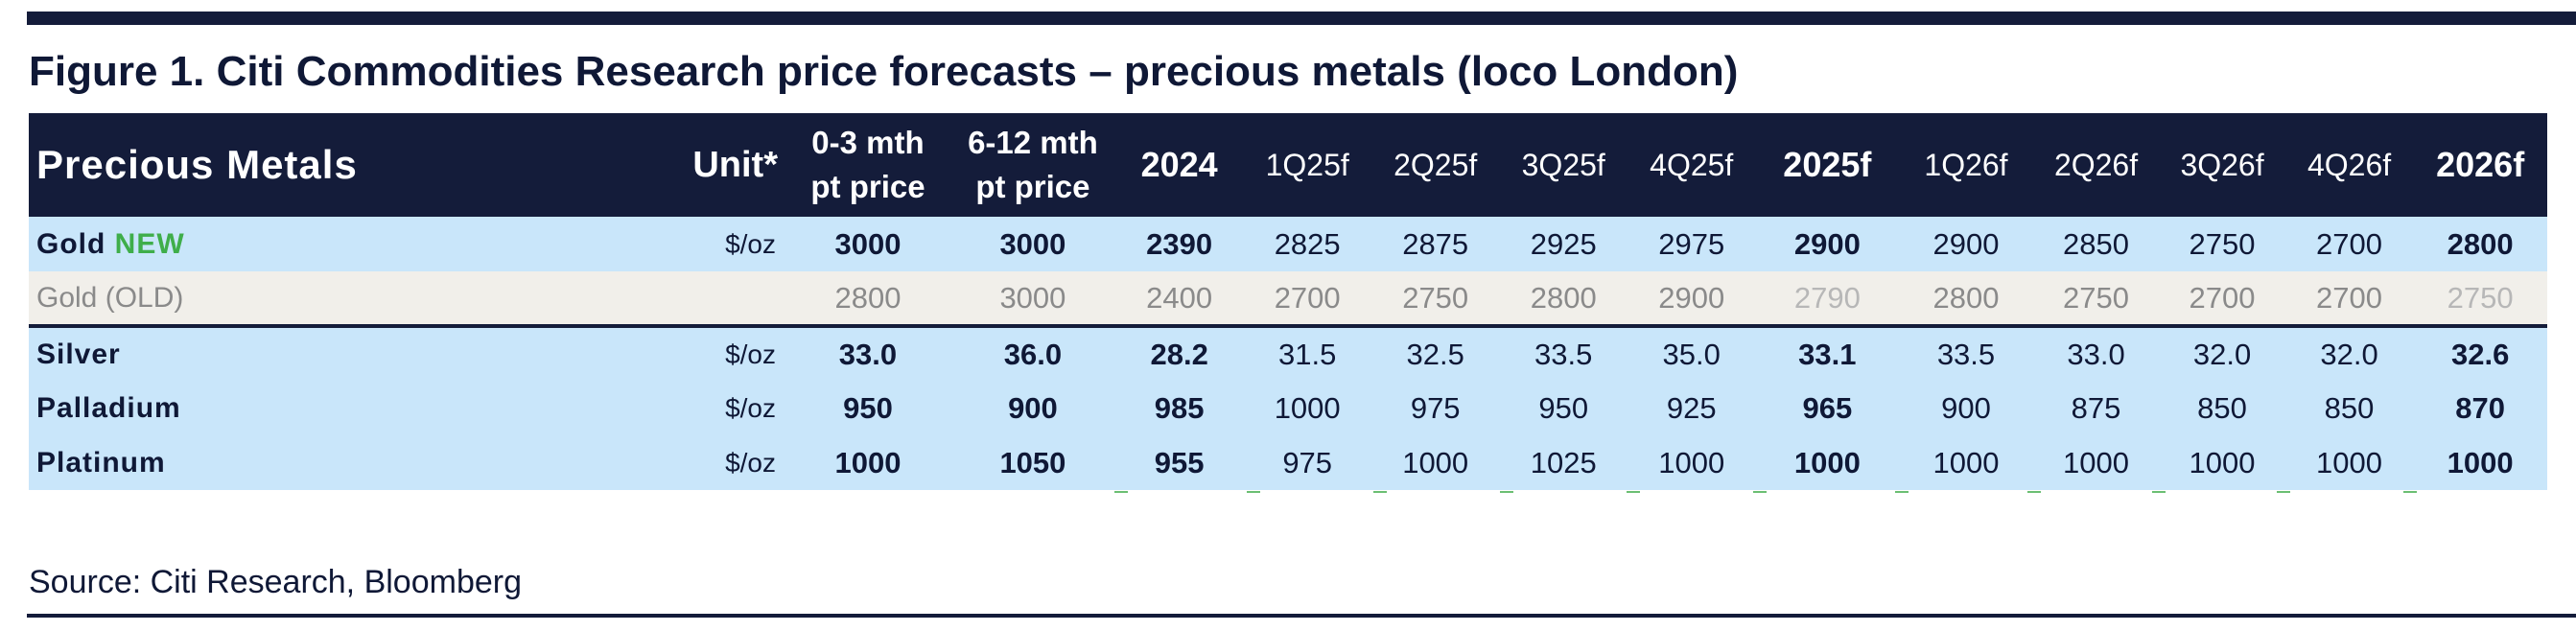  What do you see at coordinates (2222, 165) in the screenshot?
I see `header-3q26f: 3Q26f` at bounding box center [2222, 165].